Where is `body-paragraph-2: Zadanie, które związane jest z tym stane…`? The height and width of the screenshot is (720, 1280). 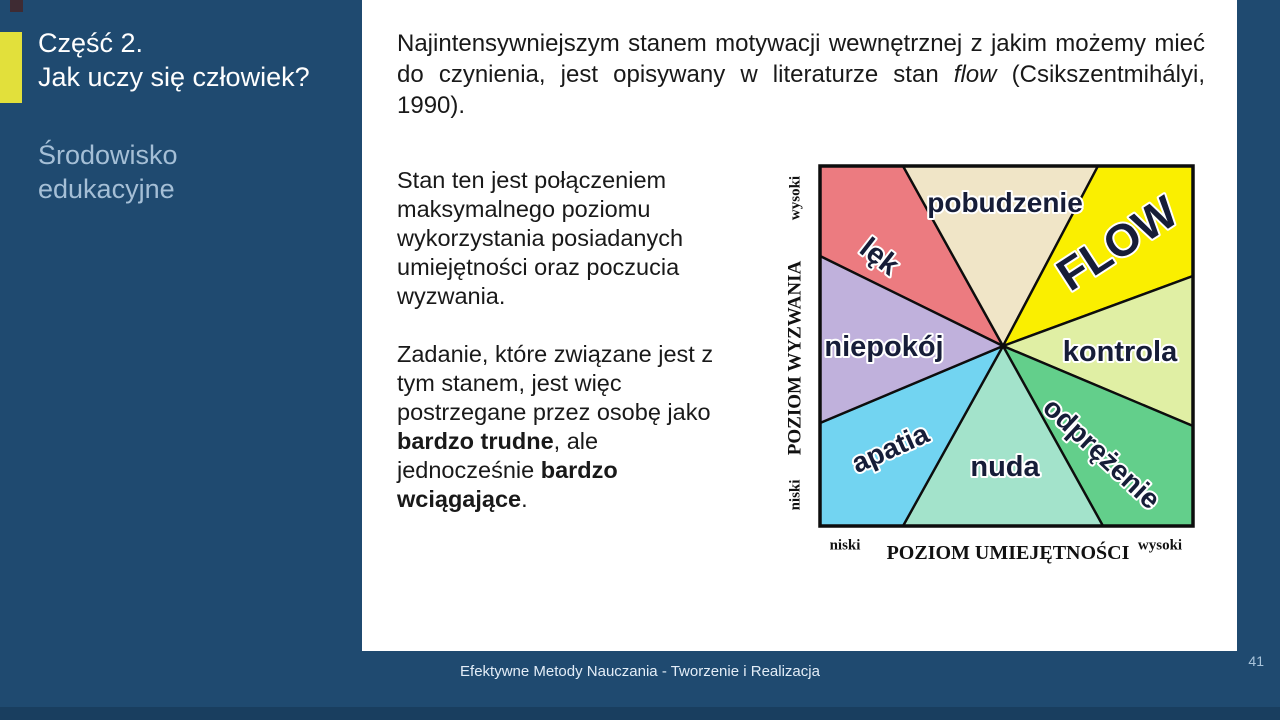 body-paragraph-2: Zadanie, które związane jest z tym stane… is located at coordinates (562, 427).